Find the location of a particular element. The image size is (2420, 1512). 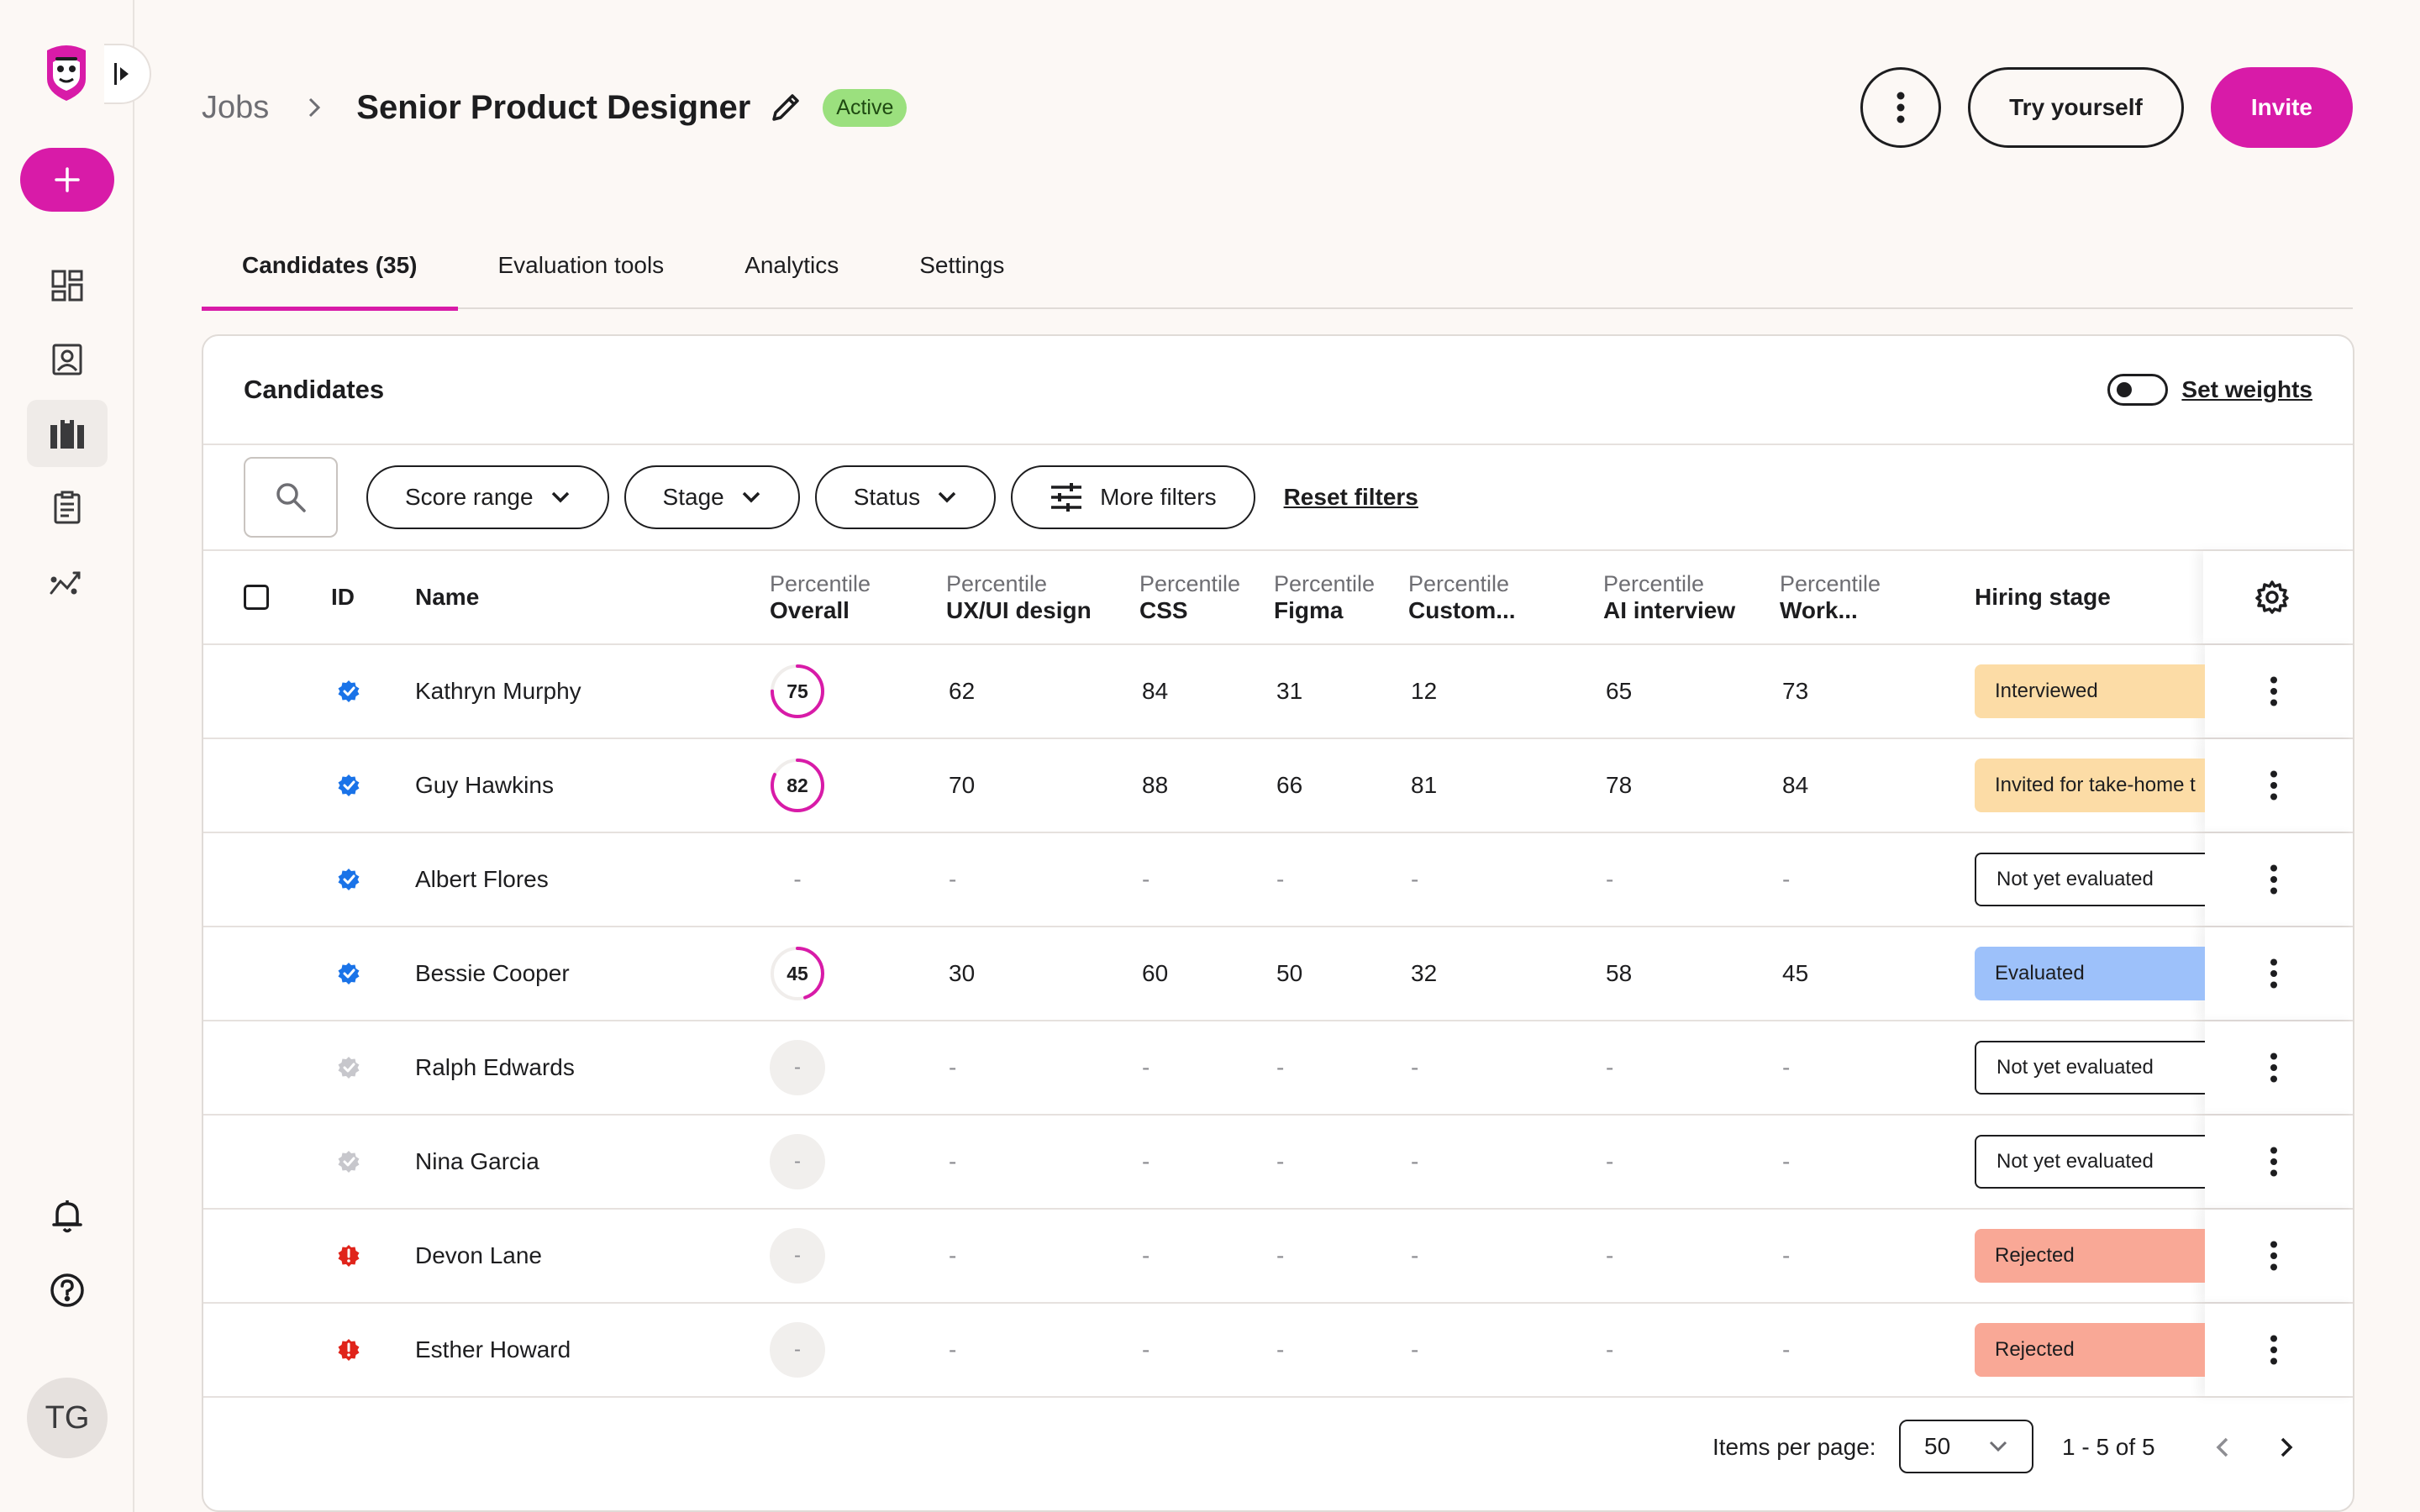

items-per-page-label: Items per page: is located at coordinates (1794, 1447).